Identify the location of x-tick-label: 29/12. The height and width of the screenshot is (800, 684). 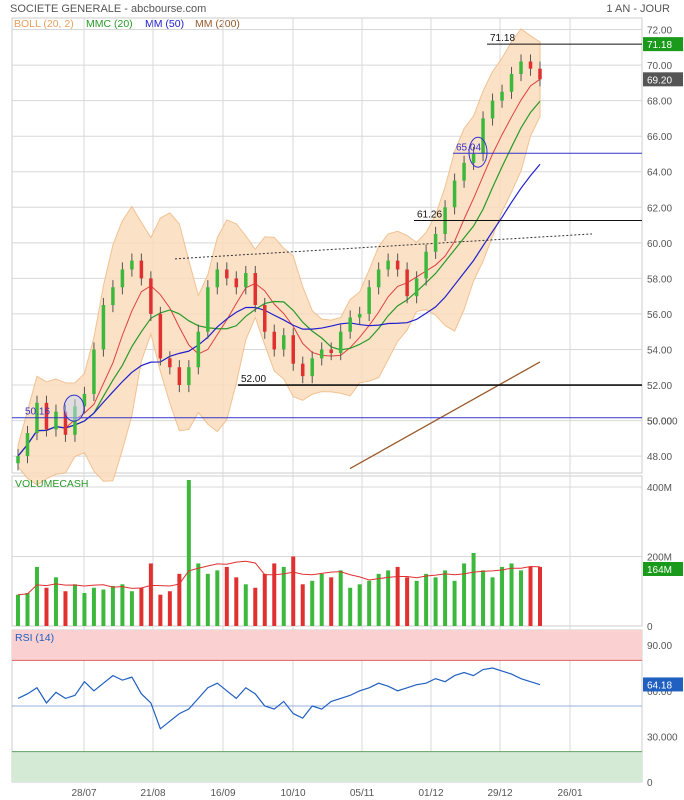
(499, 793).